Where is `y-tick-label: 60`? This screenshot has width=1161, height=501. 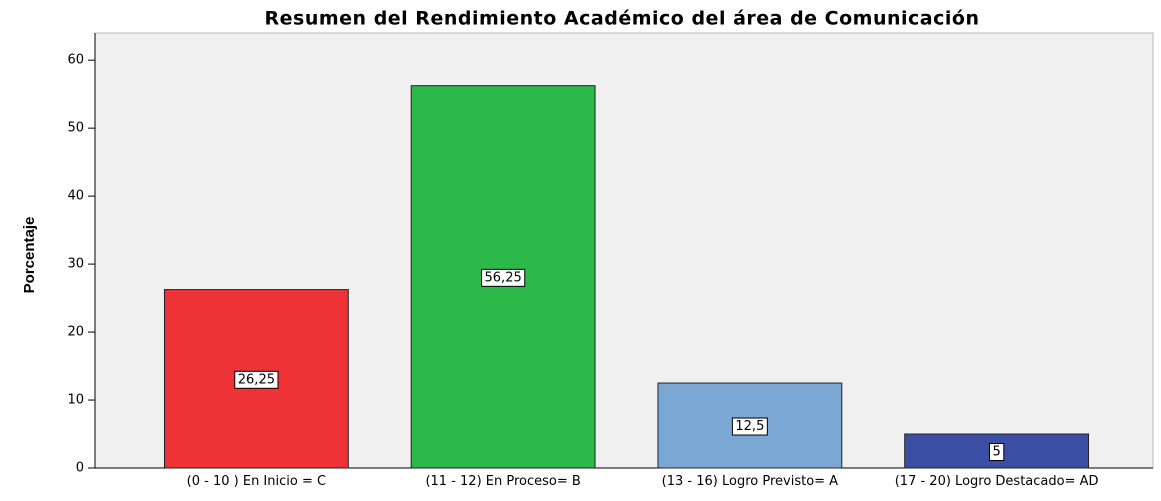 y-tick-label: 60 is located at coordinates (75, 60).